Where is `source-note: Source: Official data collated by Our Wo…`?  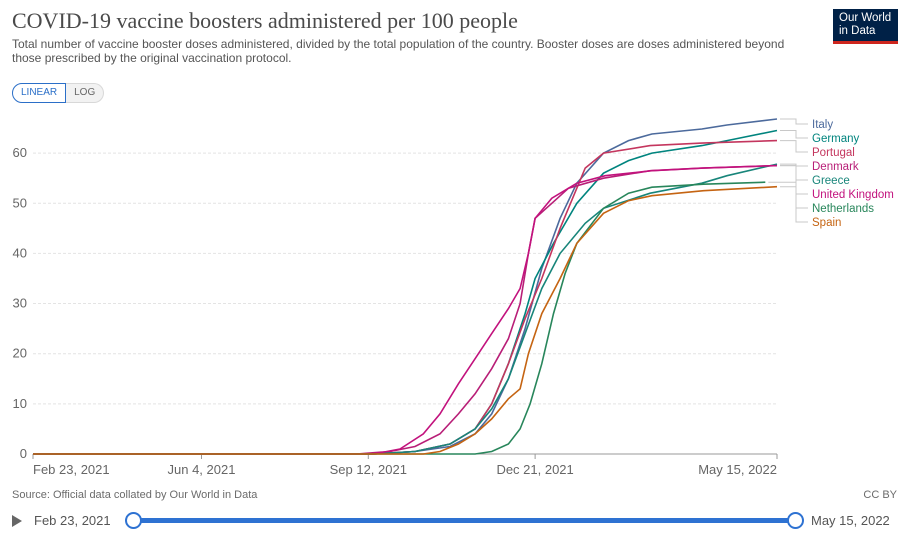 source-note: Source: Official data collated by Our Wo… is located at coordinates (135, 495).